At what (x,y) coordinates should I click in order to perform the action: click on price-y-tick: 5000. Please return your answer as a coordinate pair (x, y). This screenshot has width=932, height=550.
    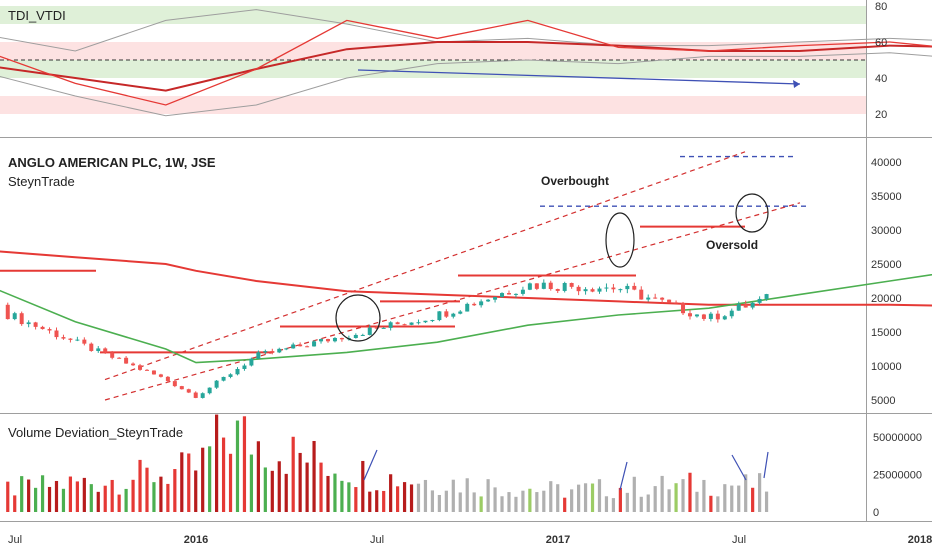
    Looking at the image, I should click on (883, 401).